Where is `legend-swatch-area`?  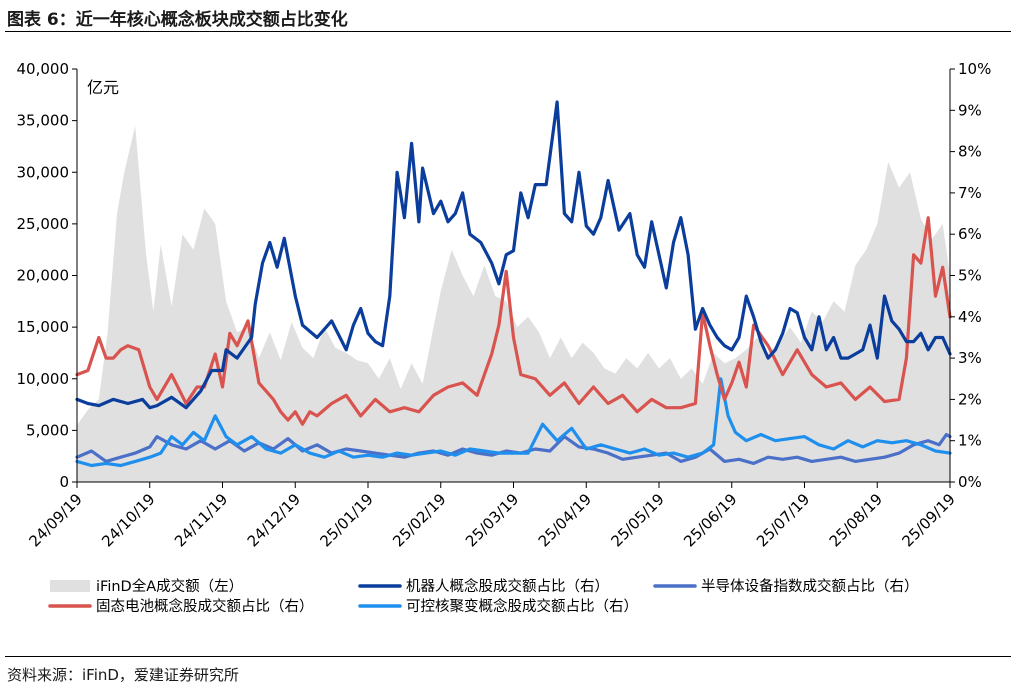
legend-swatch-area is located at coordinates (70, 586).